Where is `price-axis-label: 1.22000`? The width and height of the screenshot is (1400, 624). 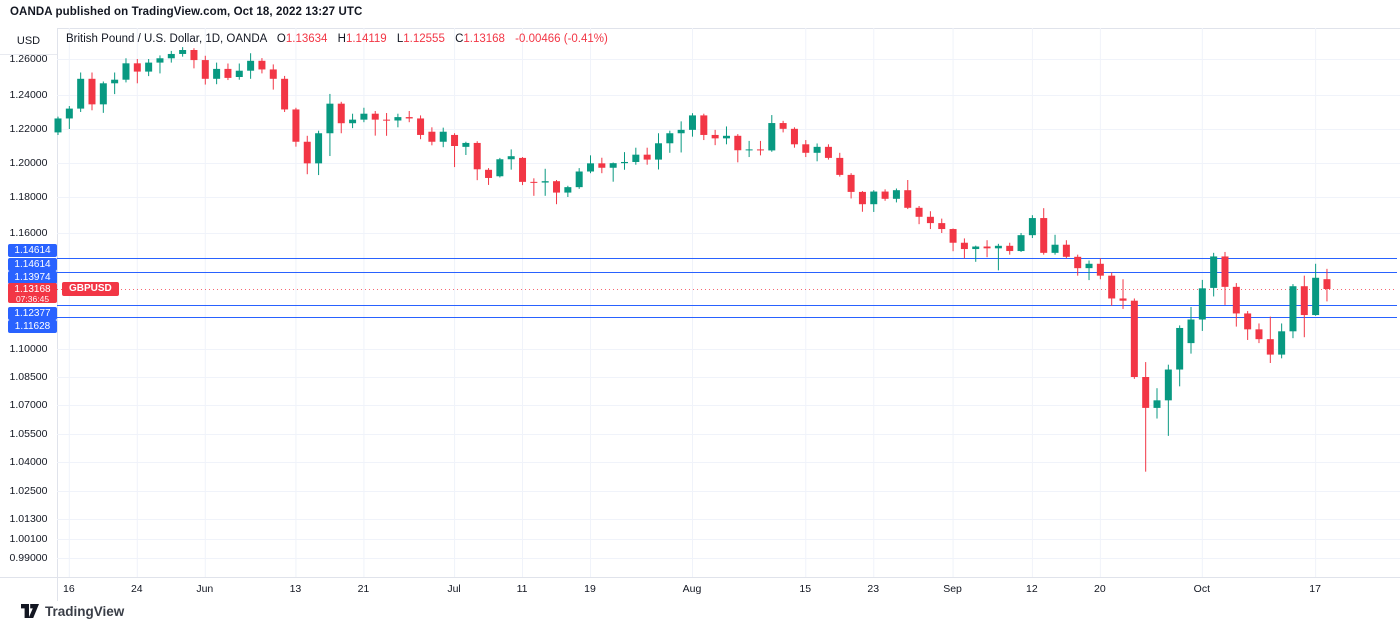
price-axis-label: 1.22000 is located at coordinates (28, 129).